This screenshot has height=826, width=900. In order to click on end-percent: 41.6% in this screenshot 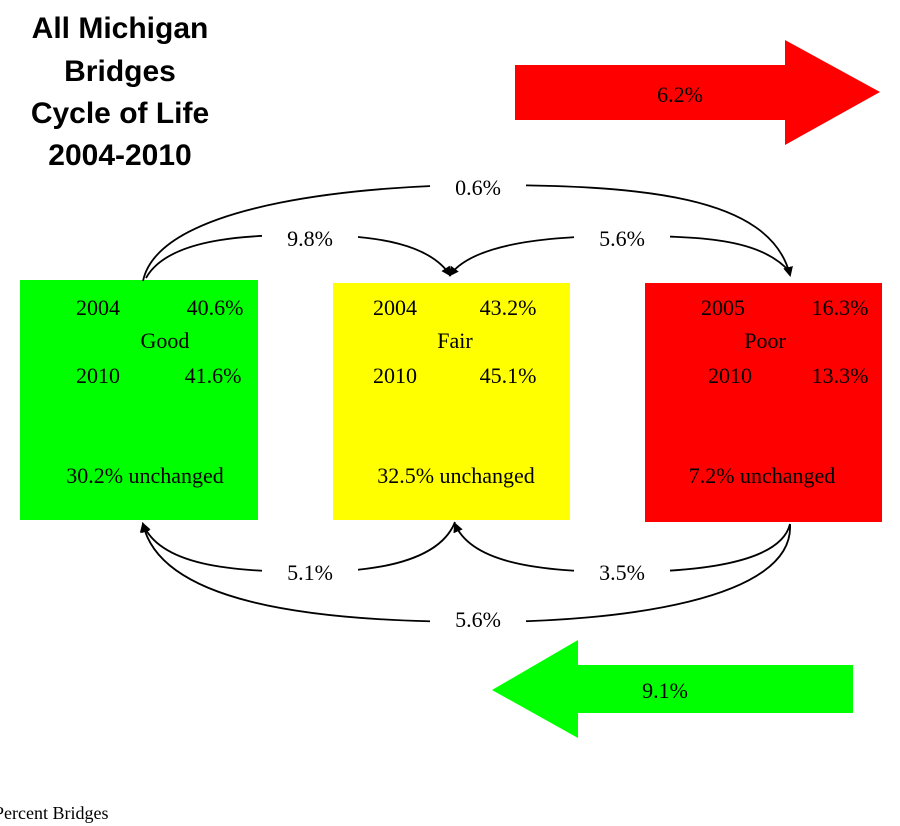, I will do `click(213, 375)`.